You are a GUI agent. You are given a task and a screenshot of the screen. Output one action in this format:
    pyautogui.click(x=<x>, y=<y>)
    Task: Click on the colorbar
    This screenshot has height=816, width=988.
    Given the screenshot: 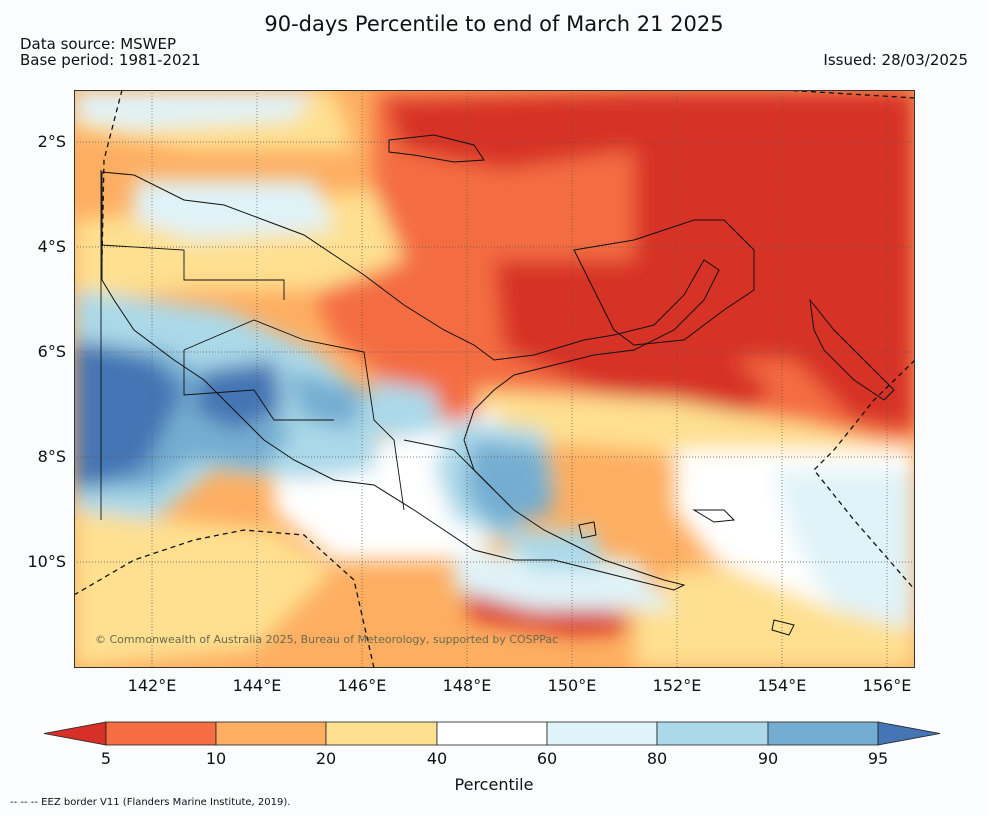 What is the action you would take?
    pyautogui.click(x=492, y=733)
    